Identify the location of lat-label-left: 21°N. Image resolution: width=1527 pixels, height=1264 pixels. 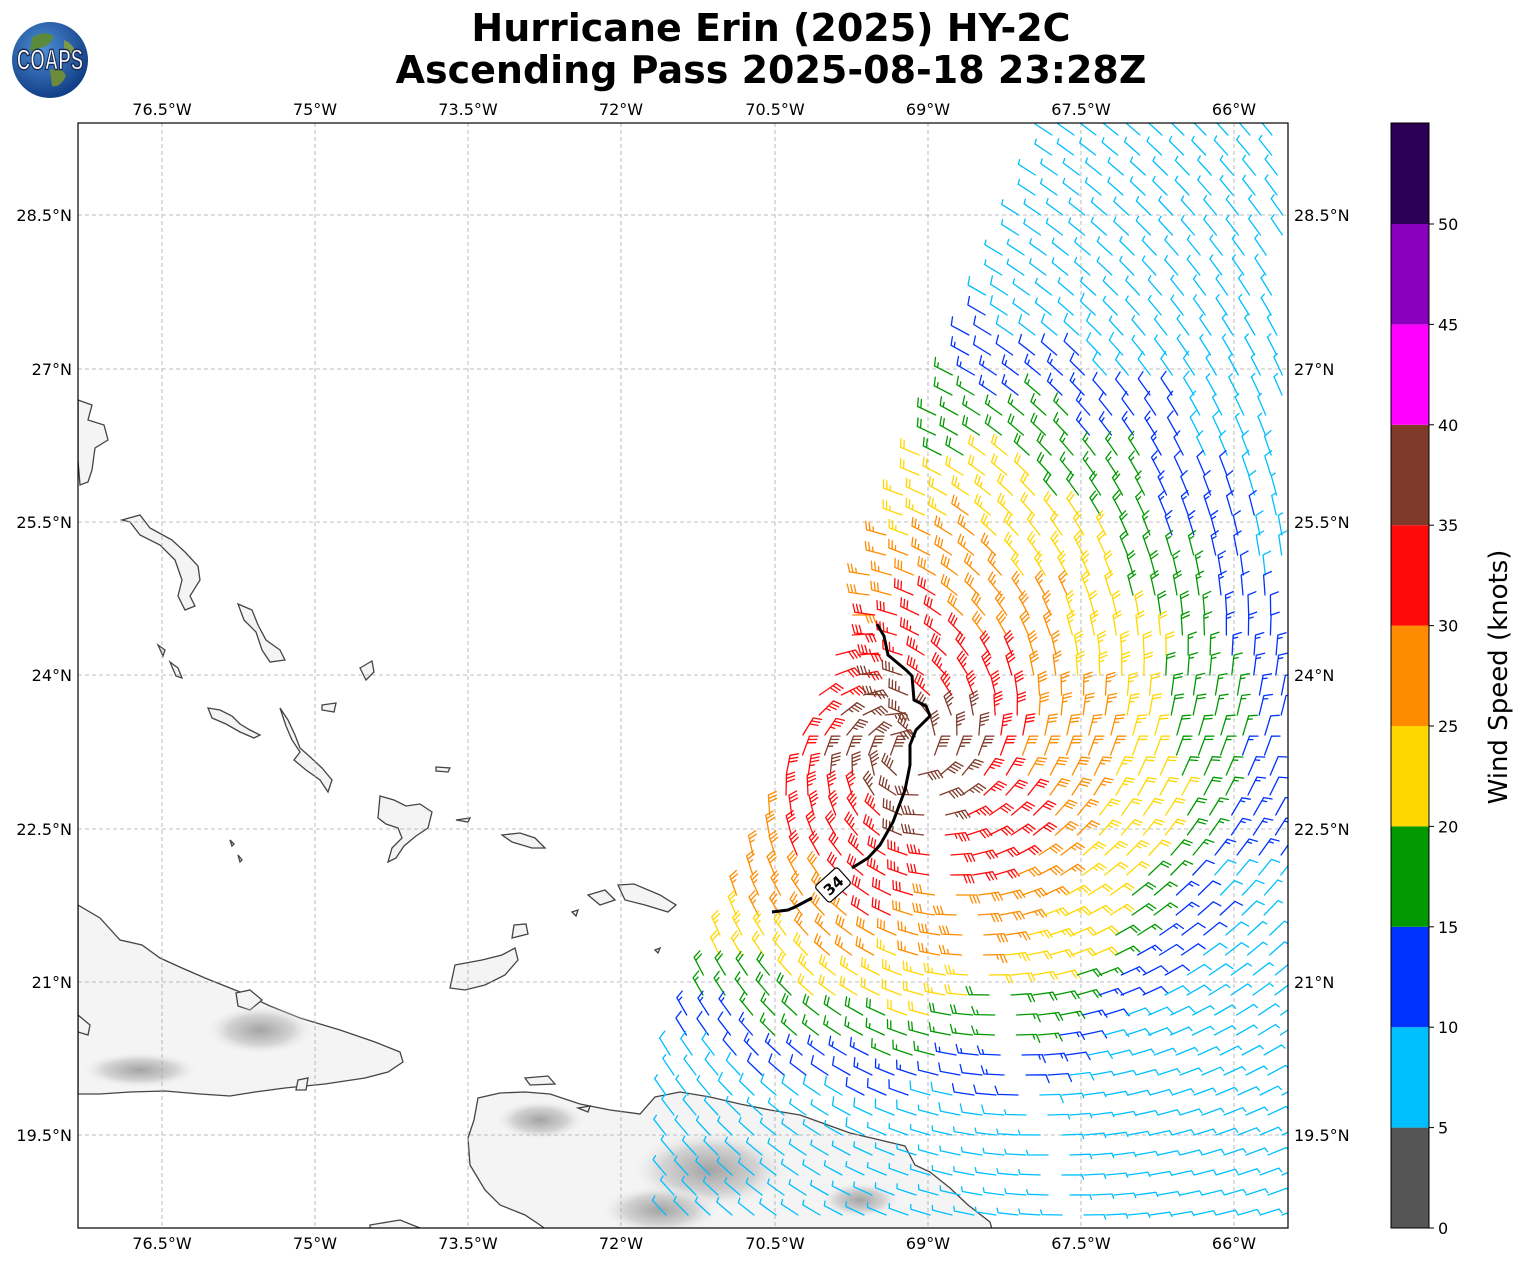
(52, 982).